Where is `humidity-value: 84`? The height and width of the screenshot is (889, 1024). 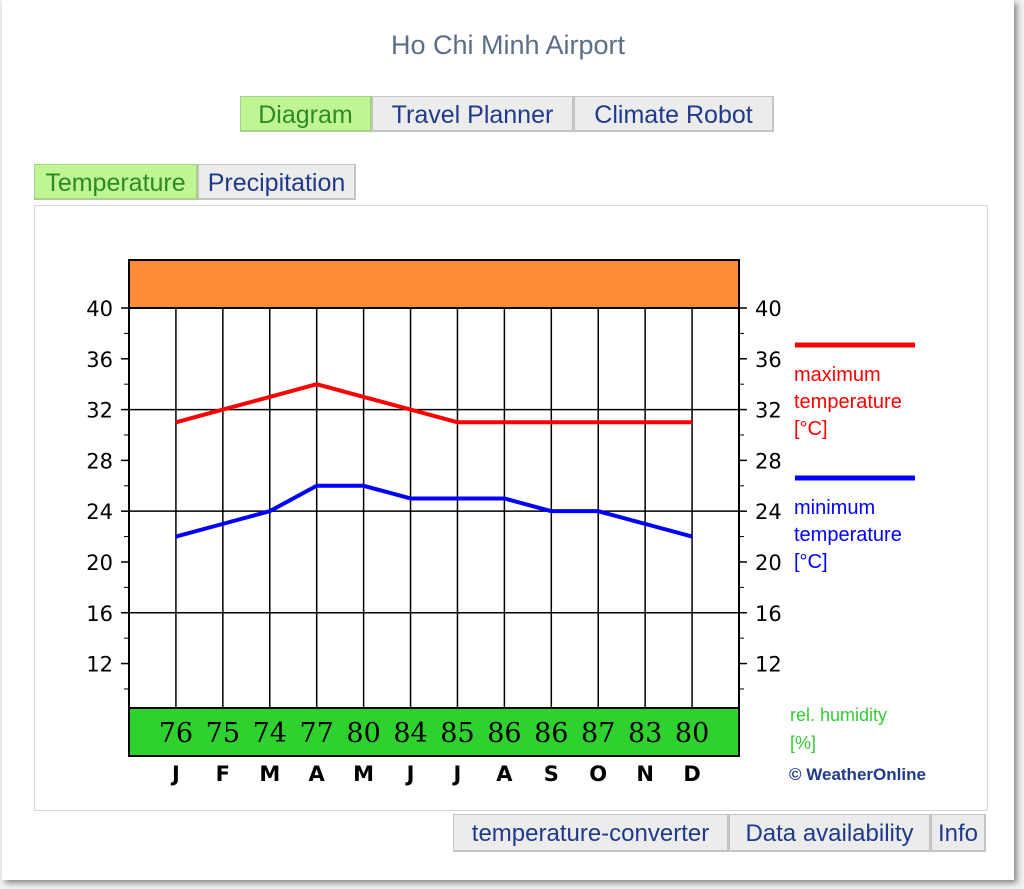 humidity-value: 84 is located at coordinates (410, 733).